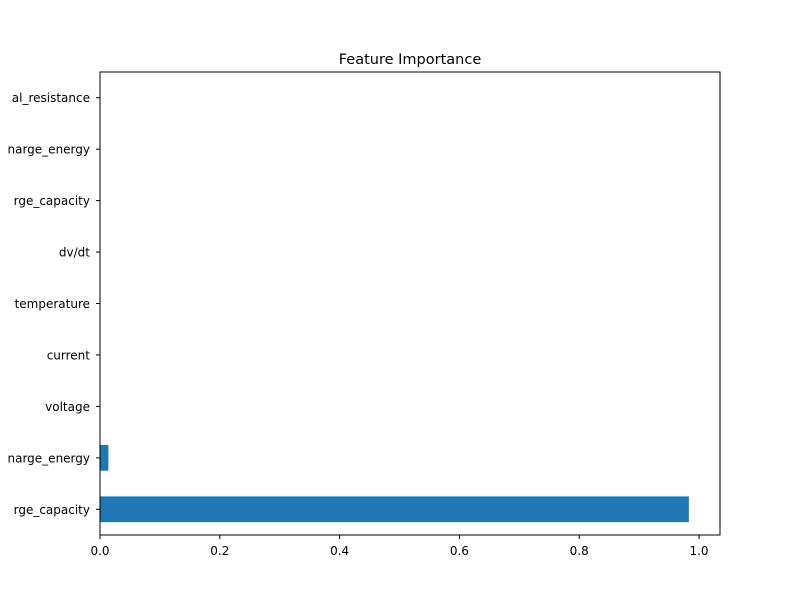  Describe the element at coordinates (67, 407) in the screenshot. I see `y-tick-label: voltage` at that location.